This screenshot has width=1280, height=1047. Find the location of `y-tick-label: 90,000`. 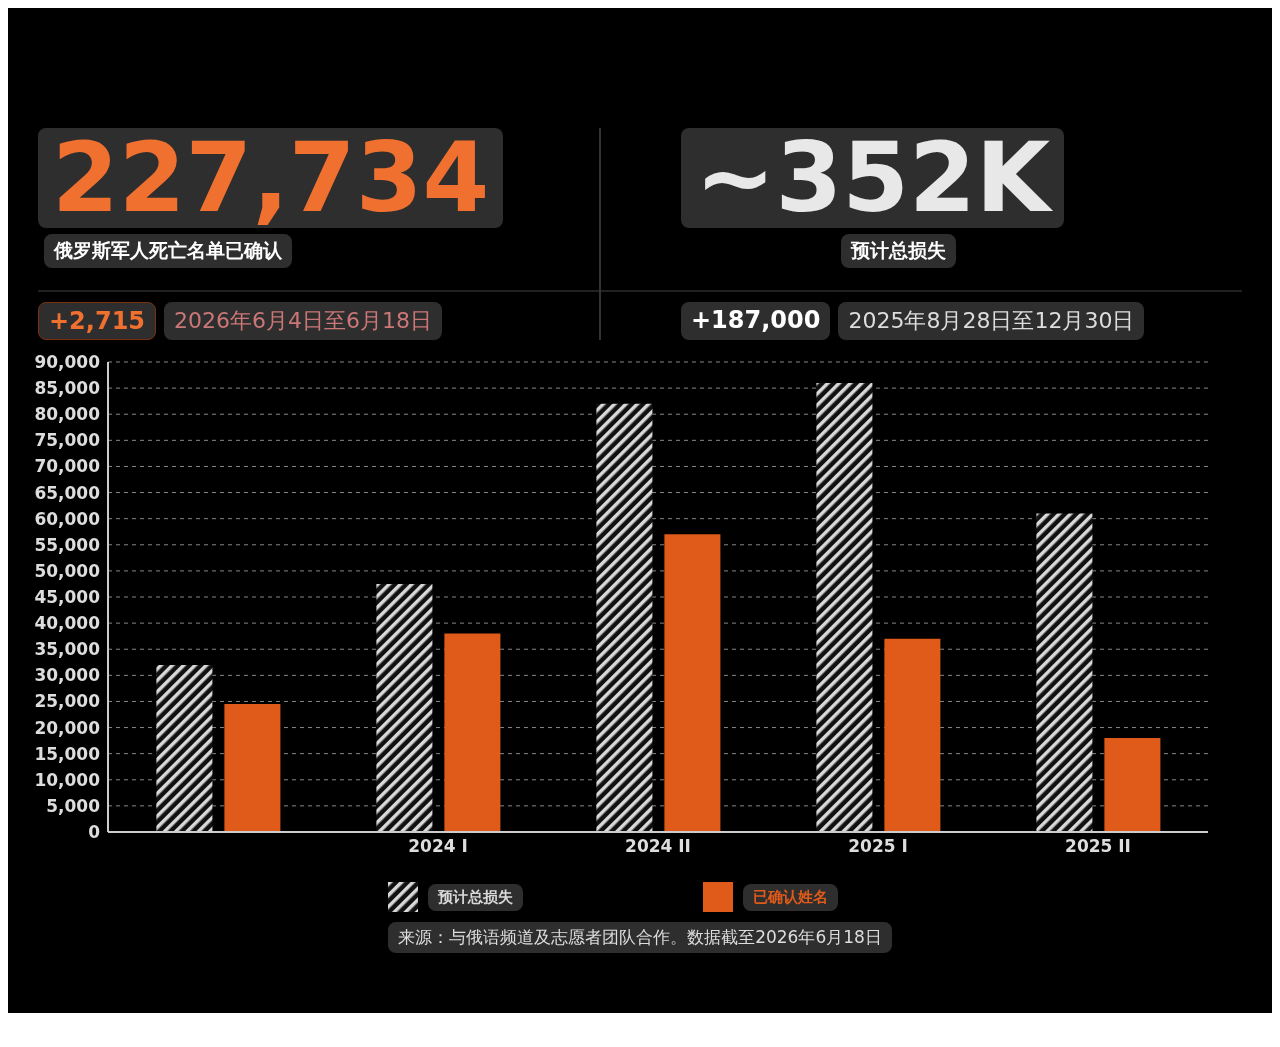

y-tick-label: 90,000 is located at coordinates (67, 362).